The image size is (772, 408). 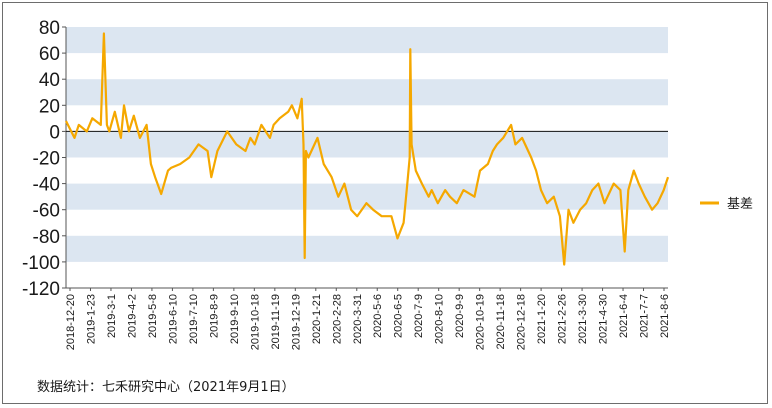 What do you see at coordinates (481, 322) in the screenshot?
I see `x-tick-label: 2020-10-19` at bounding box center [481, 322].